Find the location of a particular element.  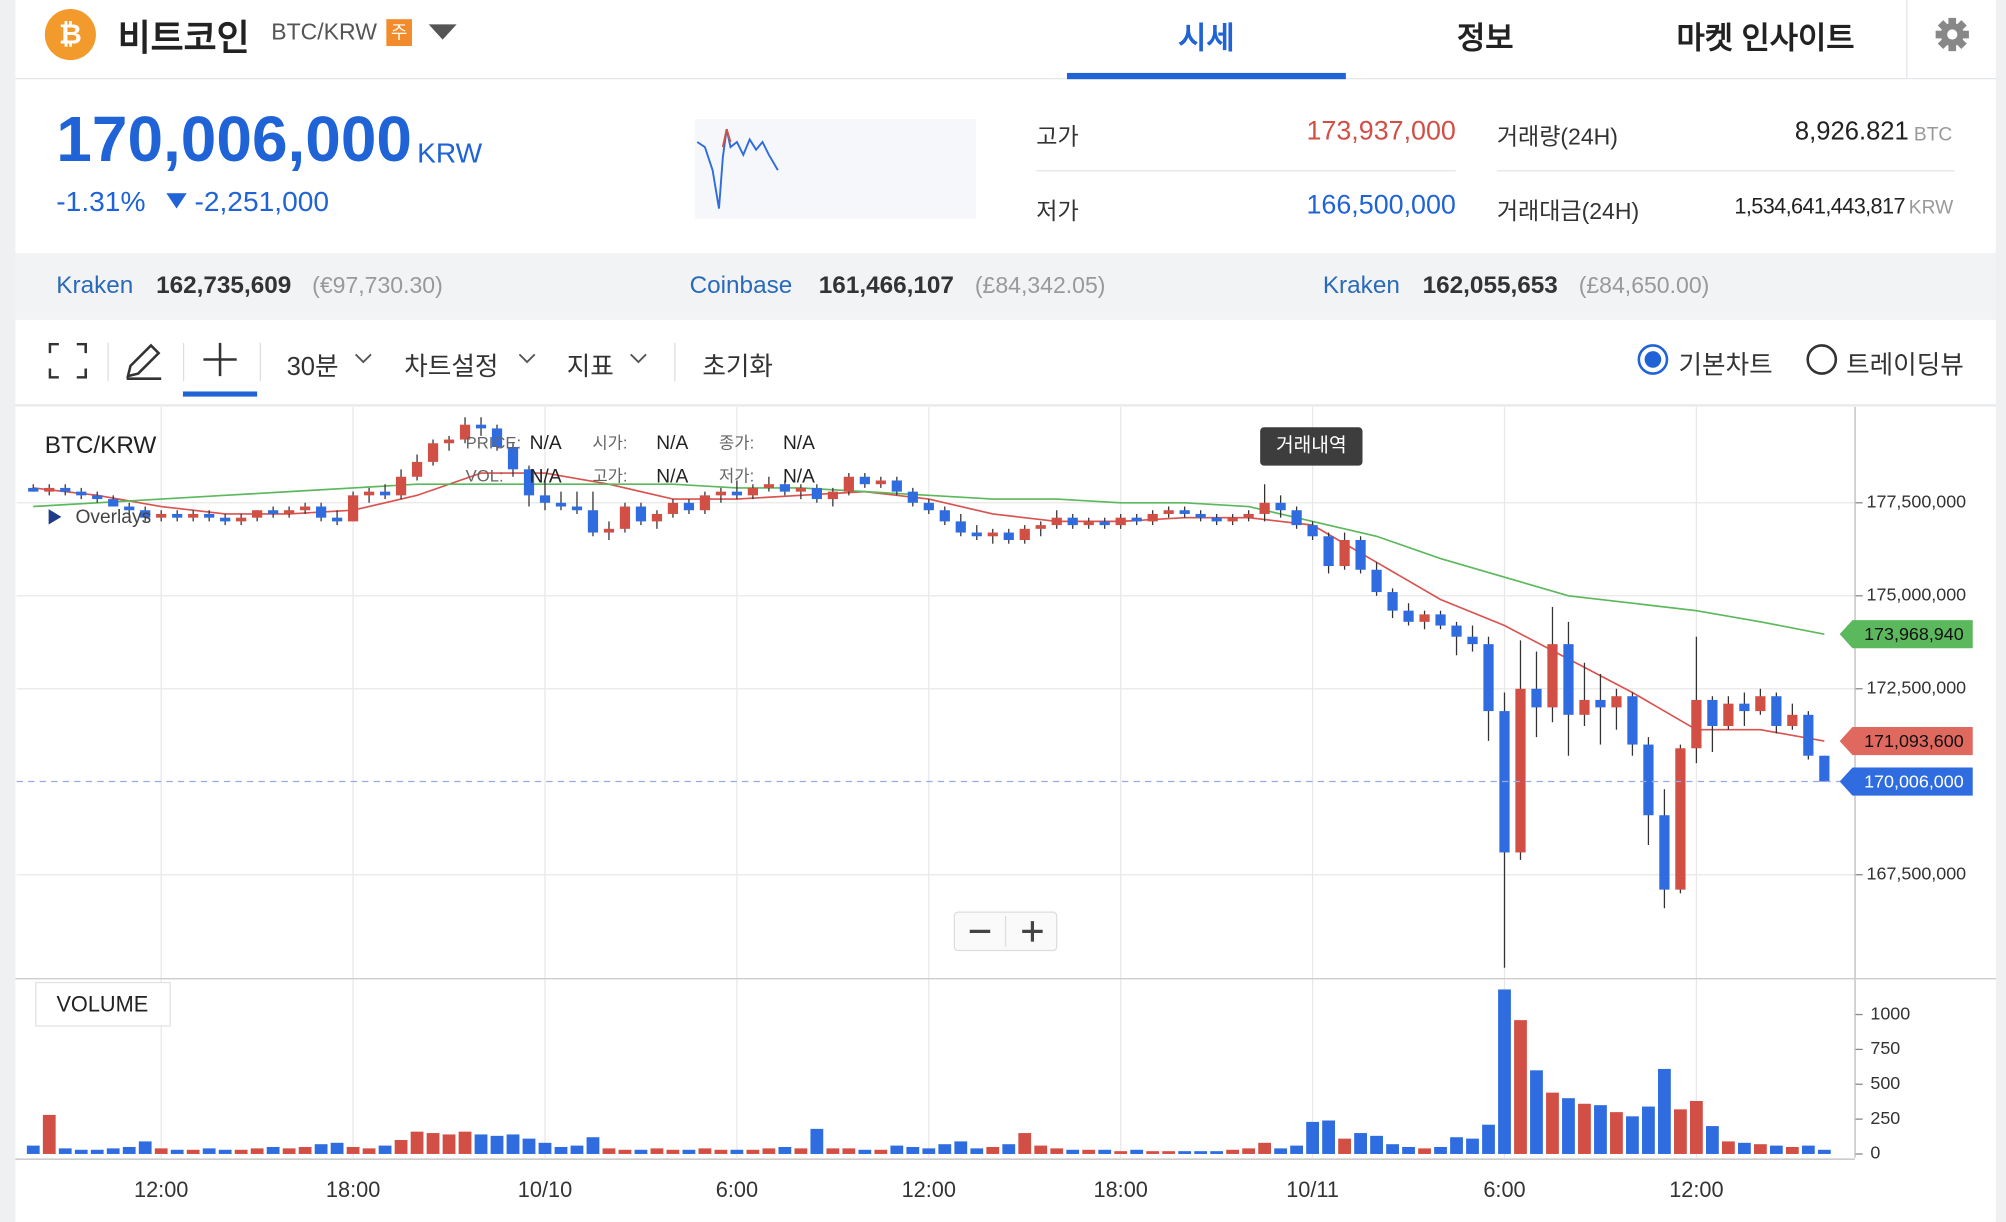

view-option: 기본차트 is located at coordinates (1725, 365).